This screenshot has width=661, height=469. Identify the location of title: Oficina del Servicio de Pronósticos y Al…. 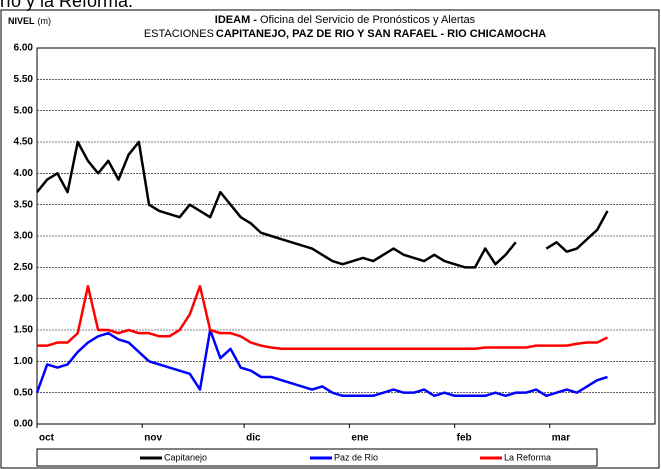
(368, 20).